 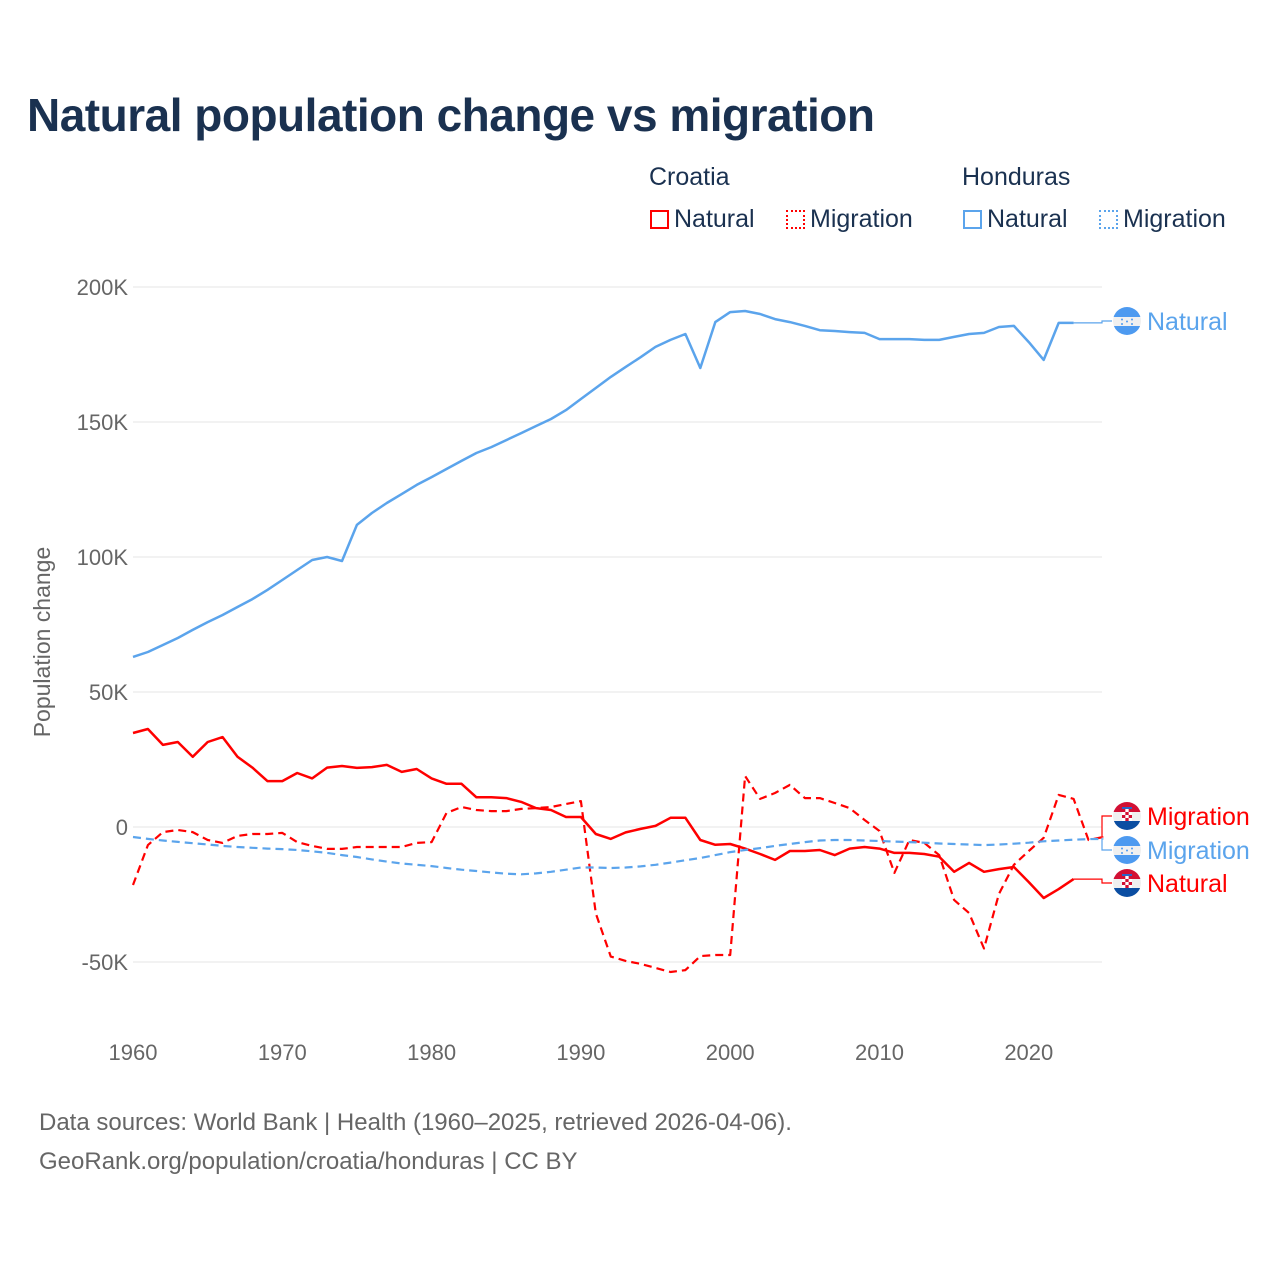 What do you see at coordinates (1108, 219) in the screenshot?
I see `legend-swatch-dotted-blue` at bounding box center [1108, 219].